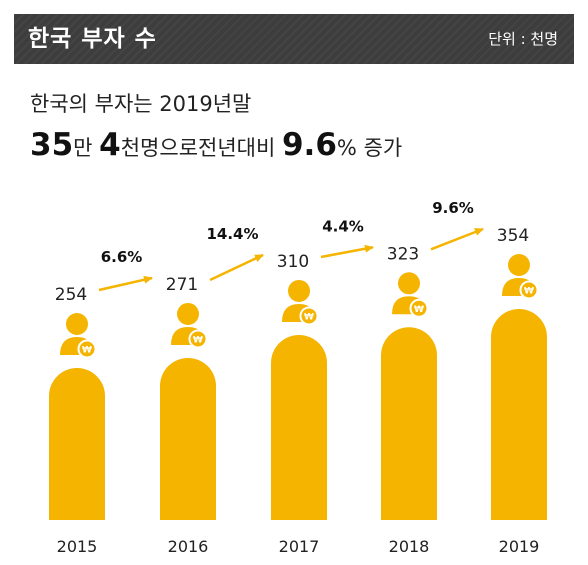 The image size is (588, 565). I want to click on bar-2019, so click(519, 414).